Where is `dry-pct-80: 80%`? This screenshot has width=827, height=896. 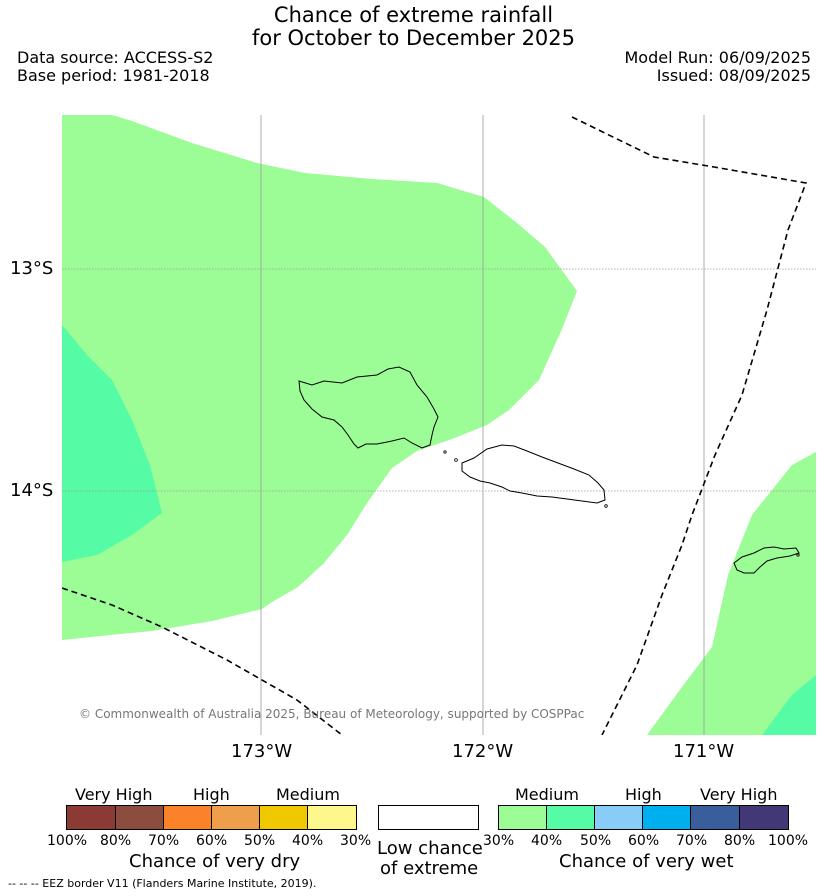
dry-pct-80: 80% is located at coordinates (116, 841).